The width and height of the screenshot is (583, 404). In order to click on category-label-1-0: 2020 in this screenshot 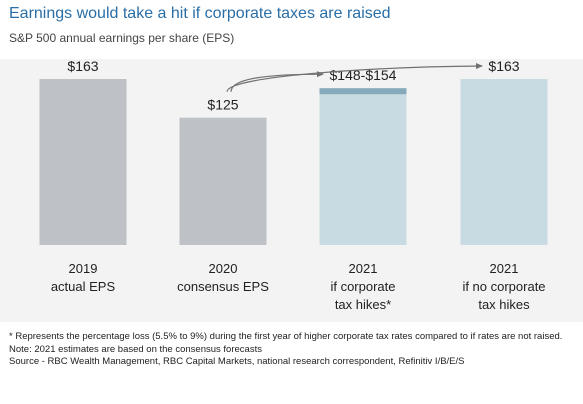, I will do `click(223, 268)`.